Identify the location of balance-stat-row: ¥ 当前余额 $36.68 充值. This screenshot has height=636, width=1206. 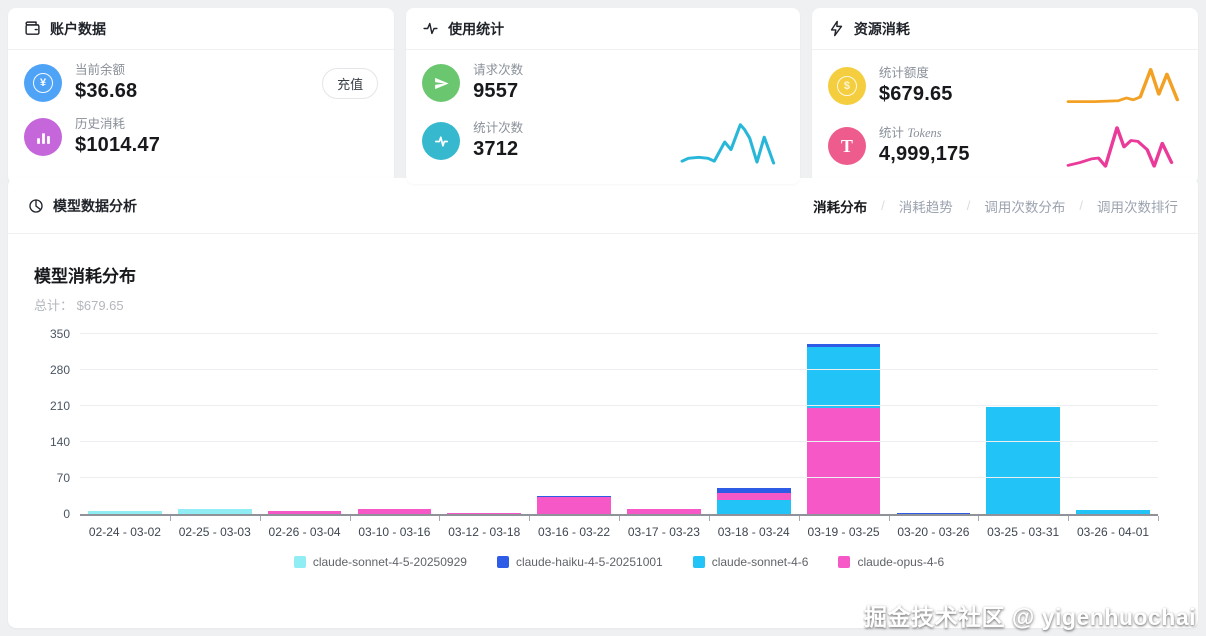
(201, 83).